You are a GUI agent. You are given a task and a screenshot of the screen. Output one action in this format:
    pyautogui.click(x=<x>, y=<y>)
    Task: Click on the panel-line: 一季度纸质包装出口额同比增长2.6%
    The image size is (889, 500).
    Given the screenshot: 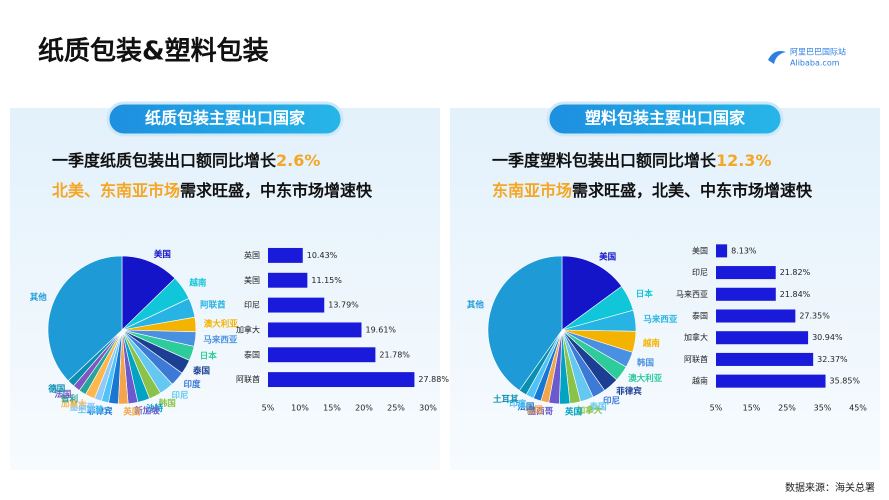 What is the action you would take?
    pyautogui.click(x=186, y=160)
    